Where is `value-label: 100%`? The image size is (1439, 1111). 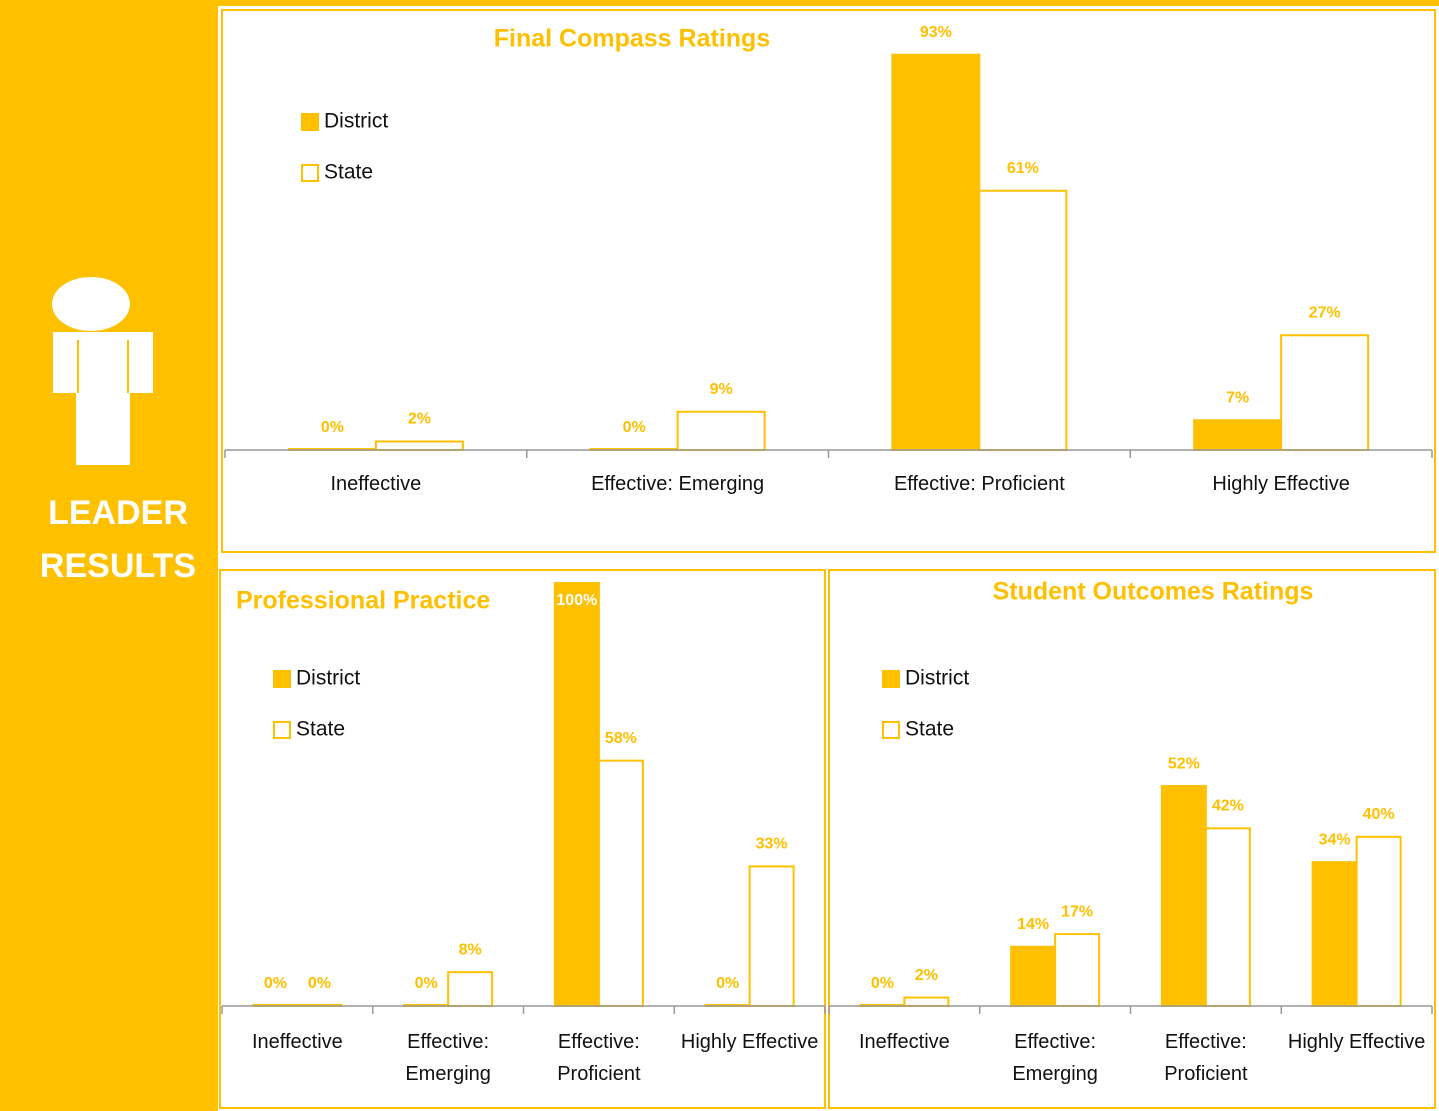
value-label: 100% is located at coordinates (576, 600).